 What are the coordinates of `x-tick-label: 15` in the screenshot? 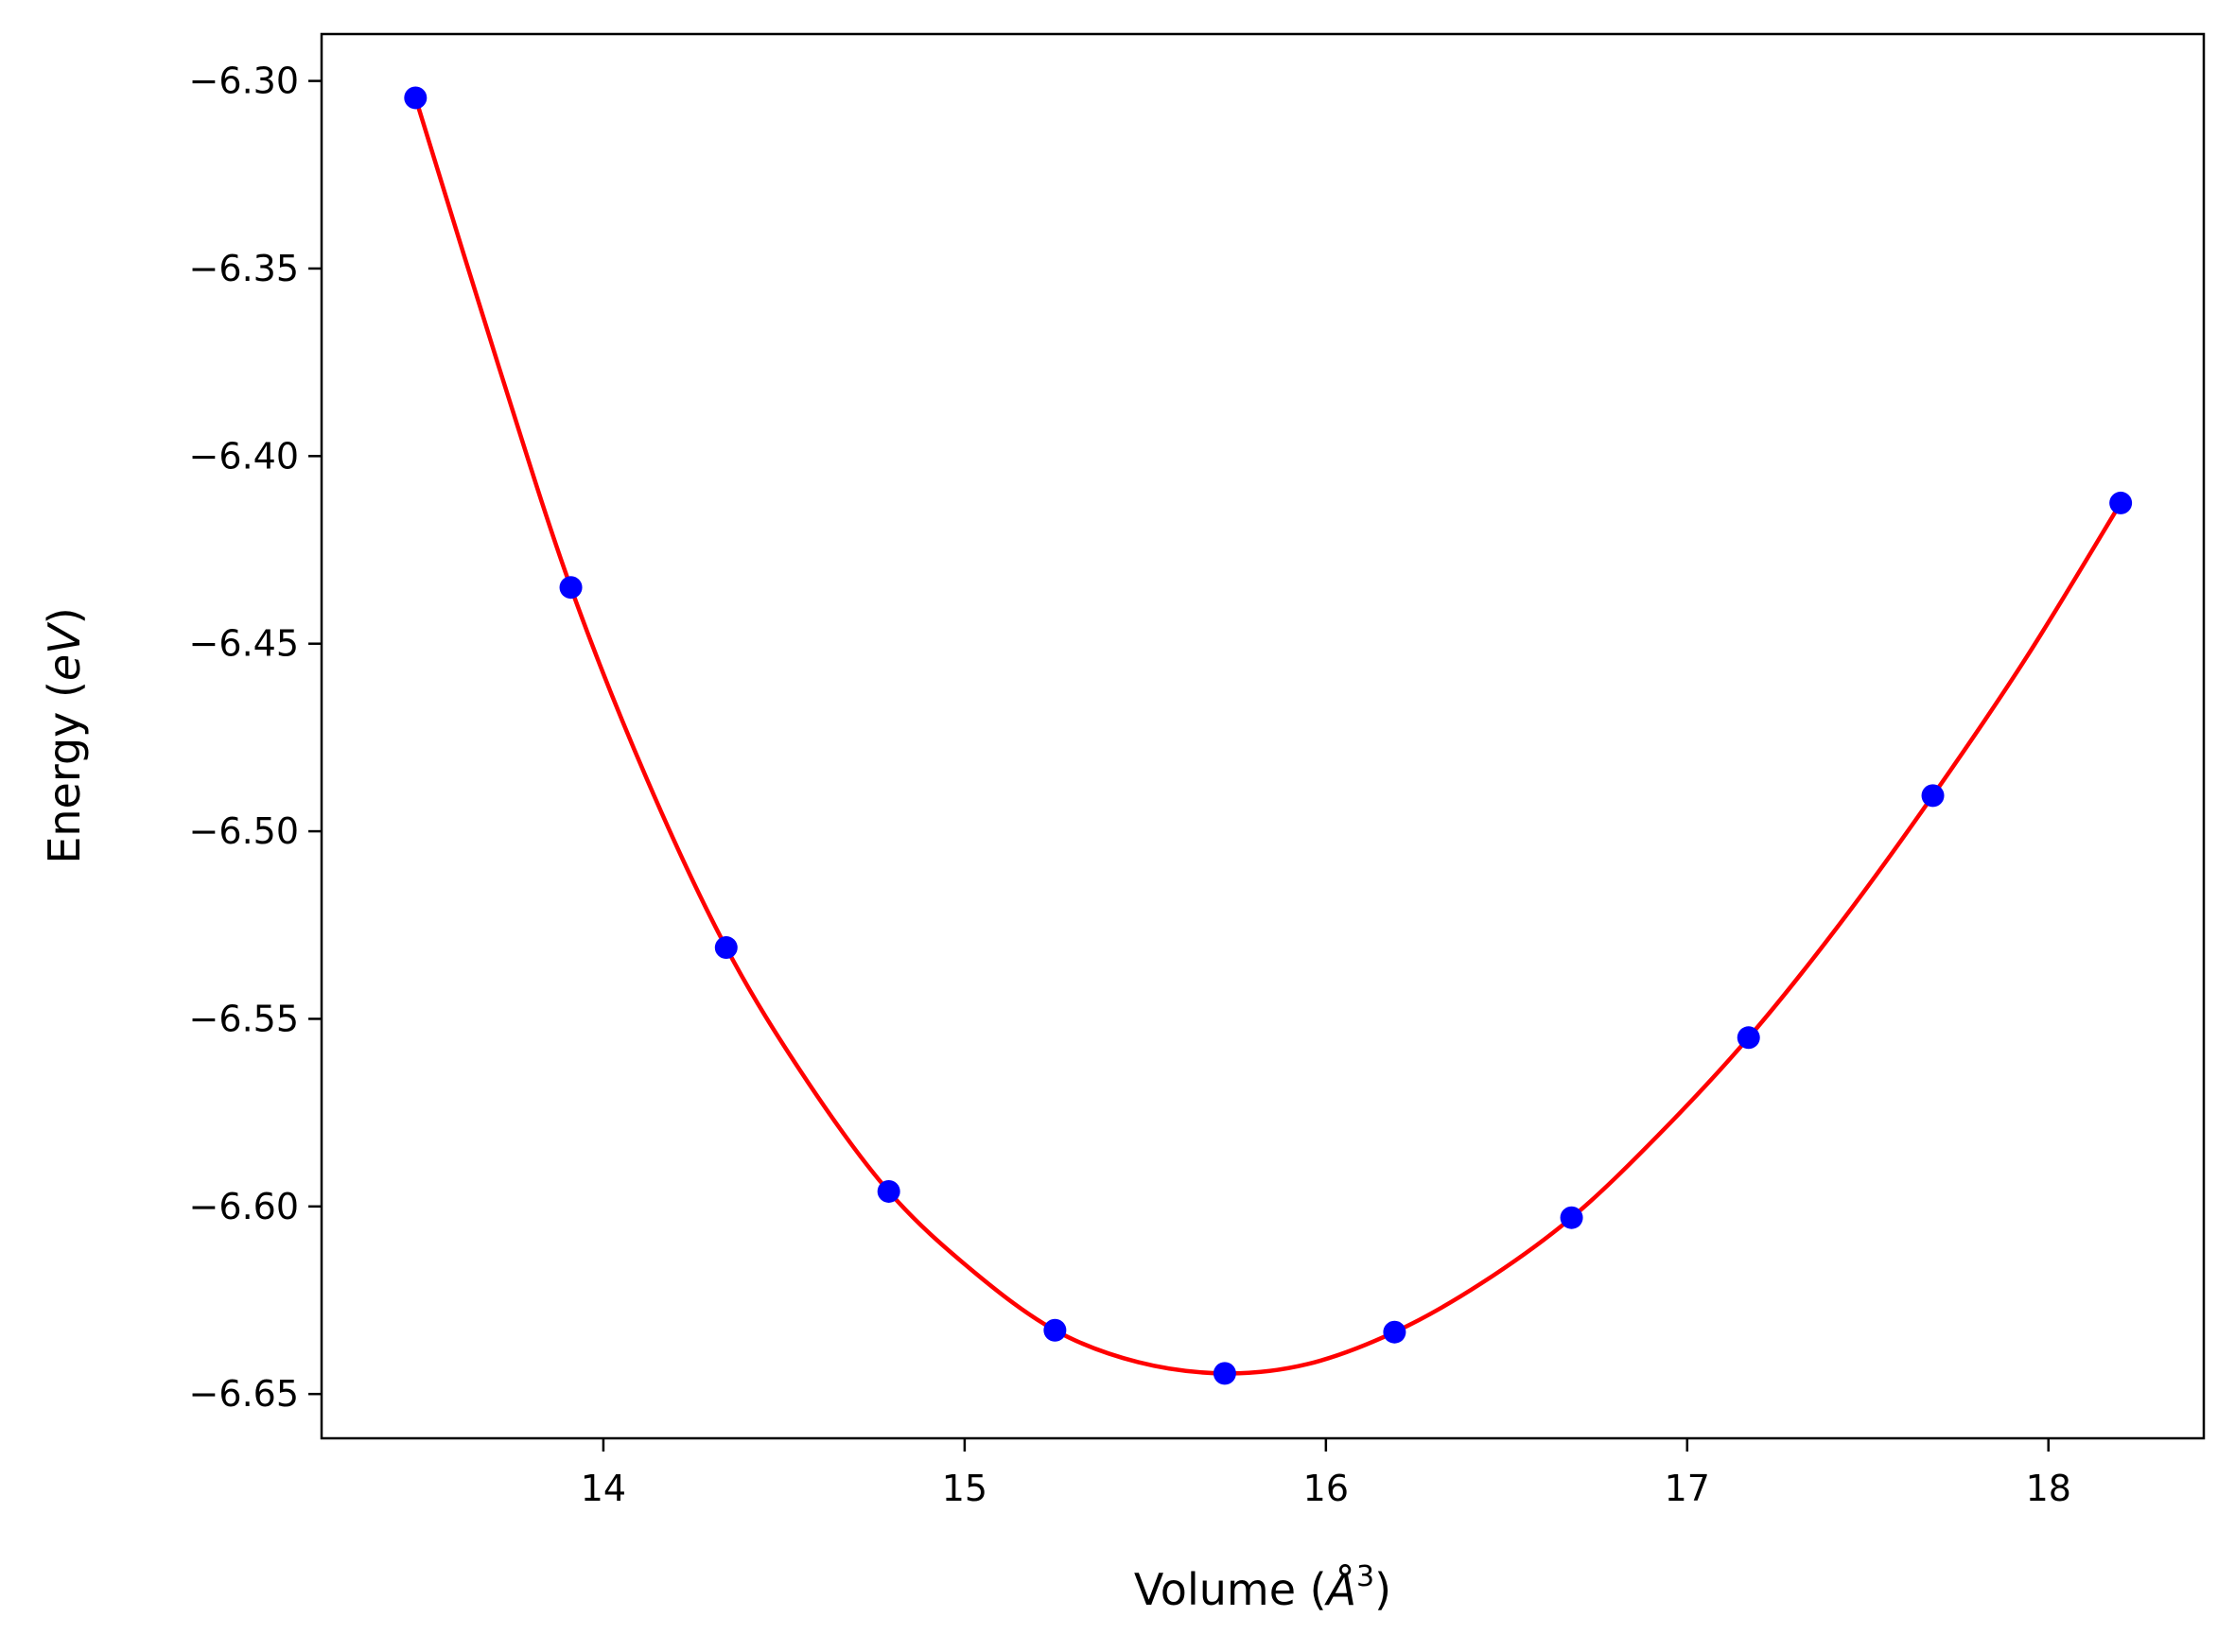 It's located at (964, 1489).